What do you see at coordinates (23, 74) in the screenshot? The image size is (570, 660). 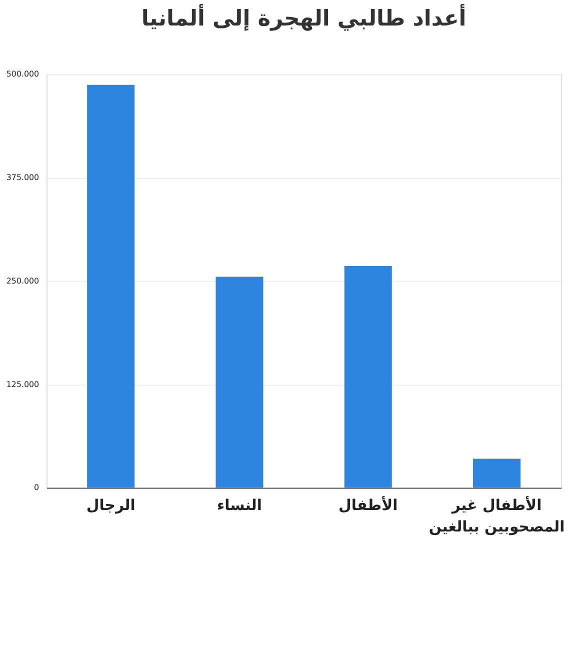 I see `y-tick-label: 500.000` at bounding box center [23, 74].